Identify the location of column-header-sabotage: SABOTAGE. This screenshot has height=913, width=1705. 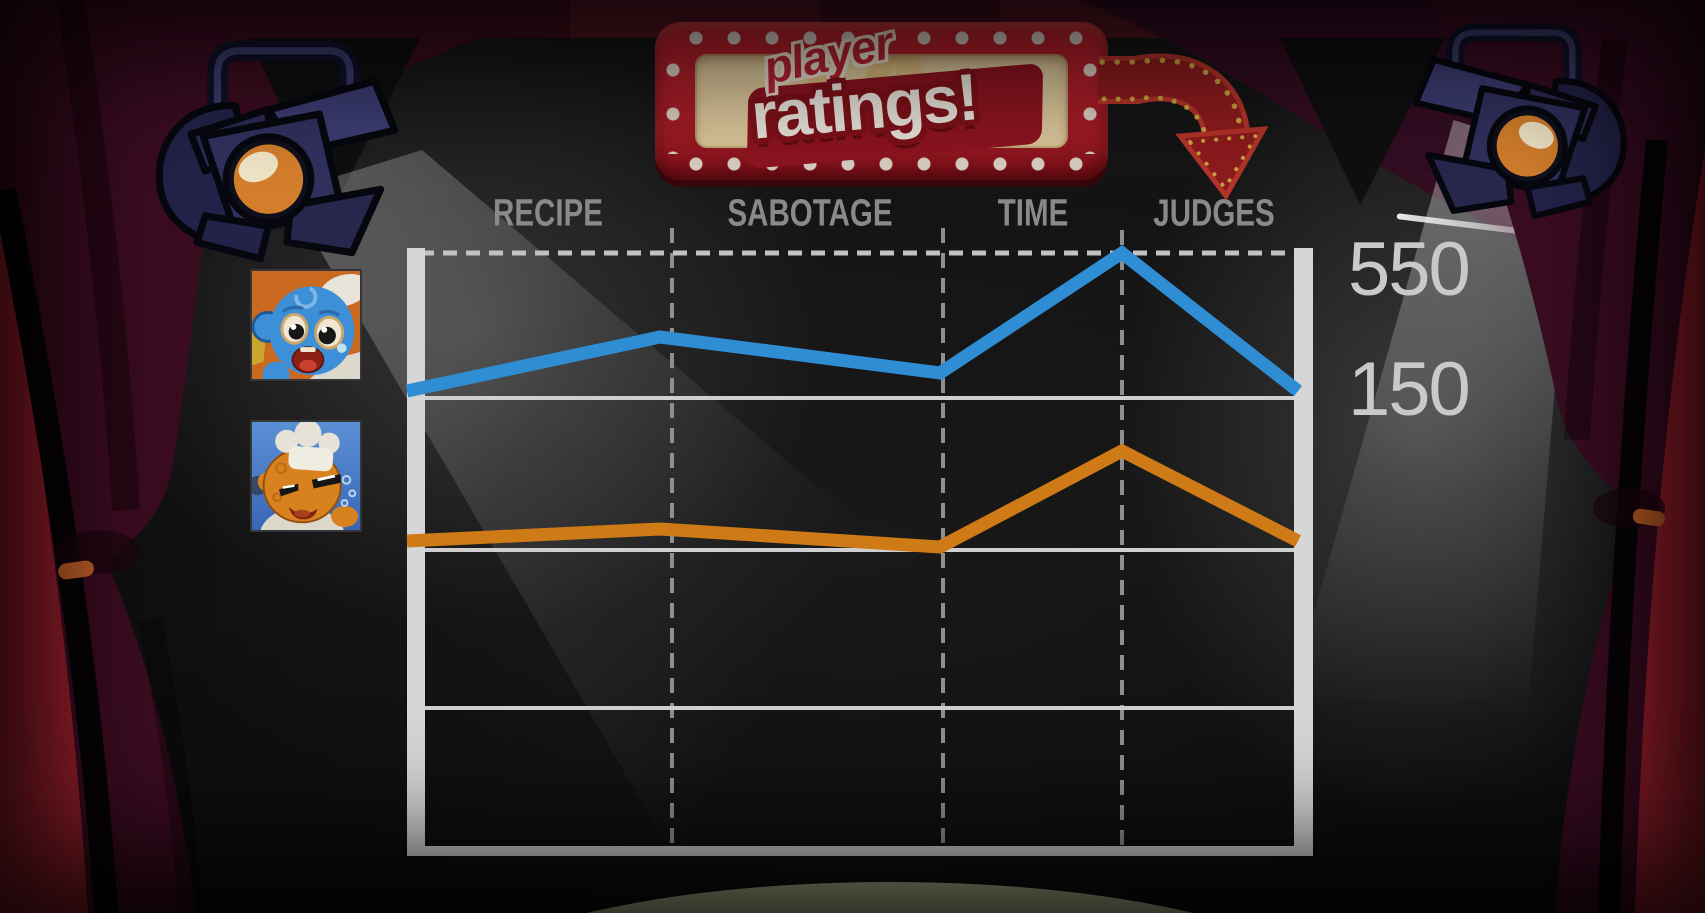
(810, 212).